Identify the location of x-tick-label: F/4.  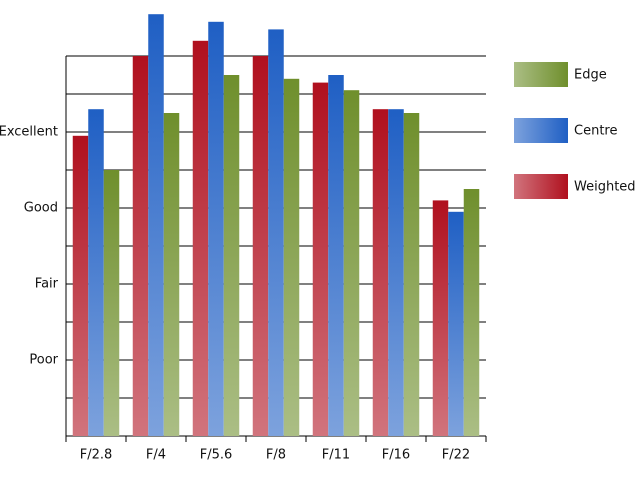
(156, 455).